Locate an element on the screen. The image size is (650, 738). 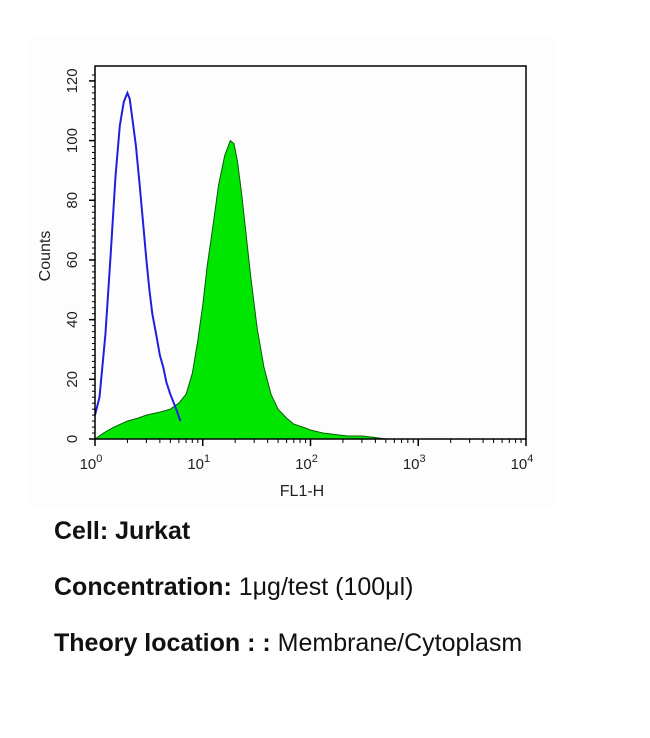
x-tick-label: 10⁰ is located at coordinates (91, 463).